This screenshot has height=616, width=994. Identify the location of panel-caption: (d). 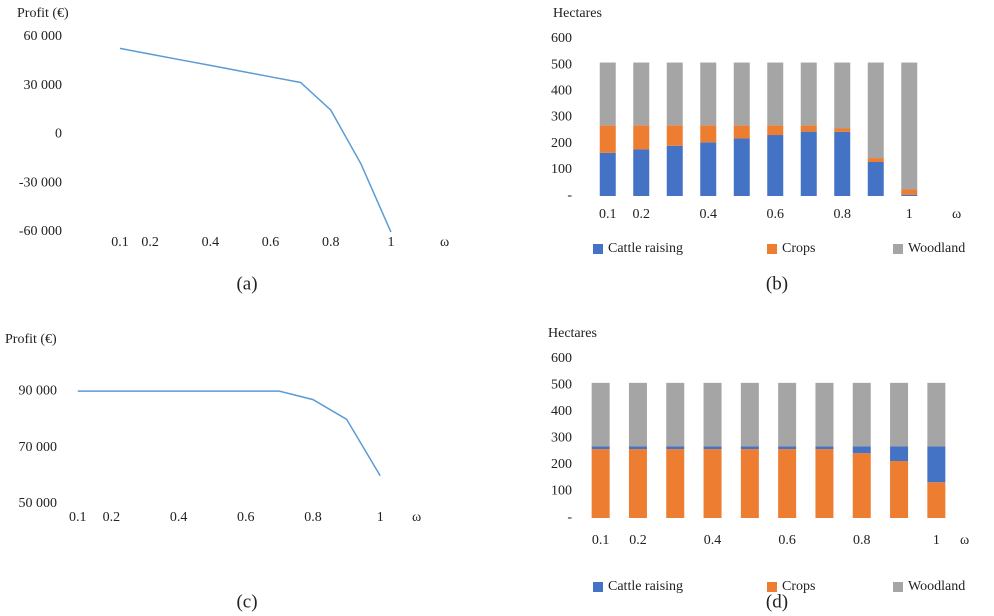
(777, 601).